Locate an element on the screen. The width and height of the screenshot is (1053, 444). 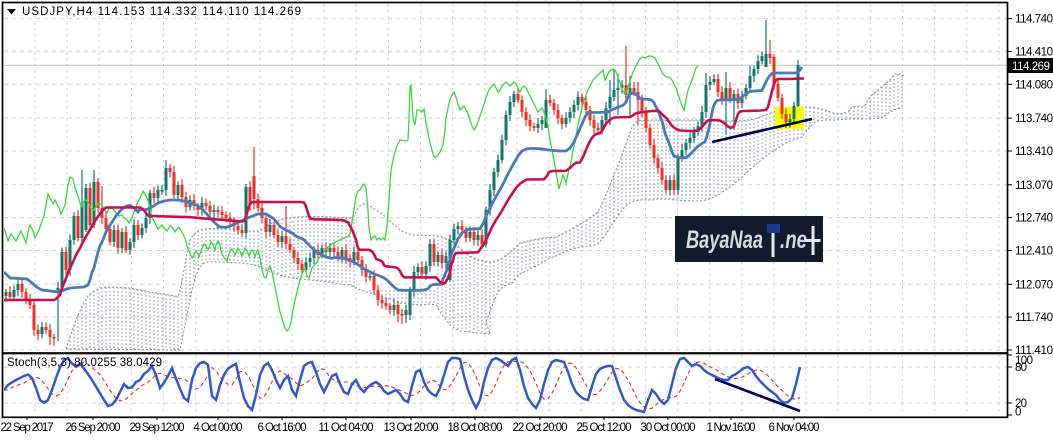
svg-text: 25 Oct 12:00 is located at coordinates (604, 428).